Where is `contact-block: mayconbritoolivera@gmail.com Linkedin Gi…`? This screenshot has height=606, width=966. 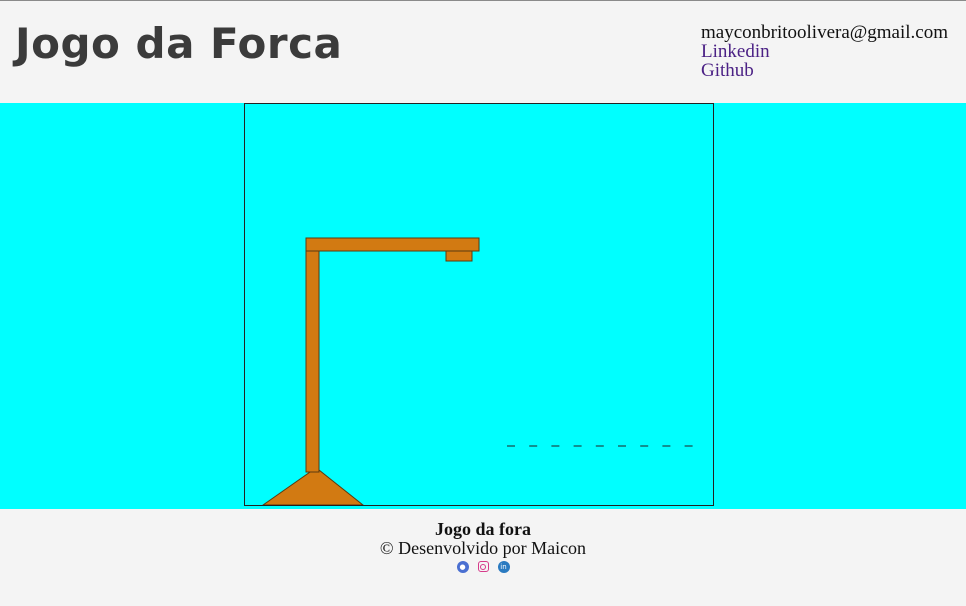 contact-block: mayconbritoolivera@gmail.com Linkedin Gi… is located at coordinates (824, 51).